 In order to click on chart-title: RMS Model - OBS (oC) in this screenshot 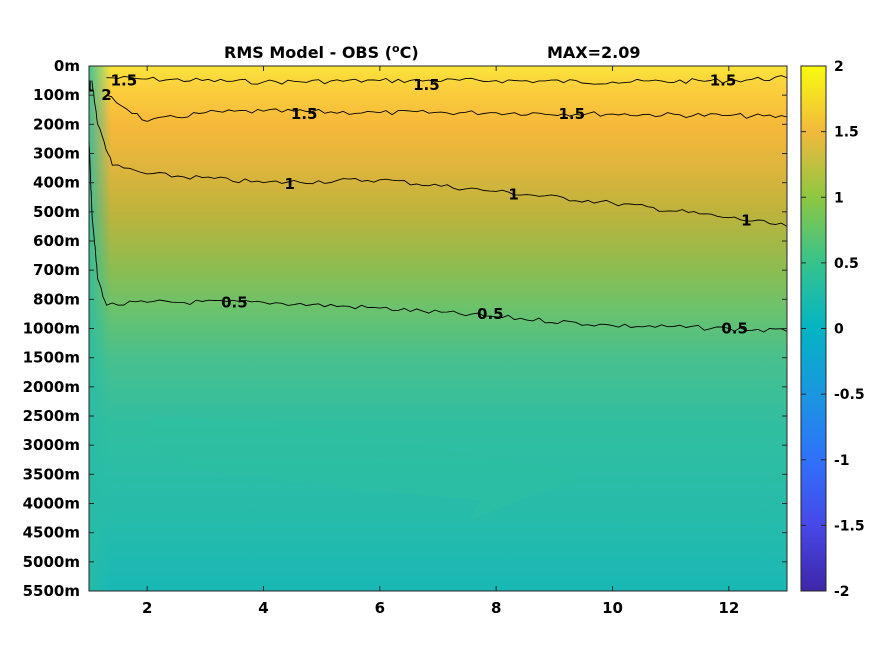, I will do `click(321, 52)`.